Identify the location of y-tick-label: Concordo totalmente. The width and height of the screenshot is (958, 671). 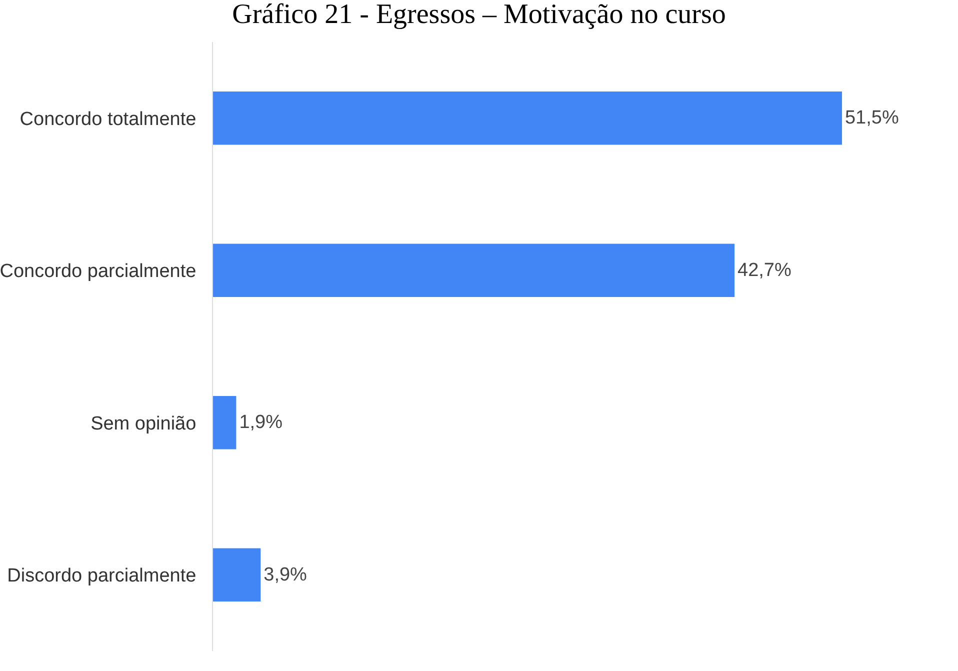
(108, 119).